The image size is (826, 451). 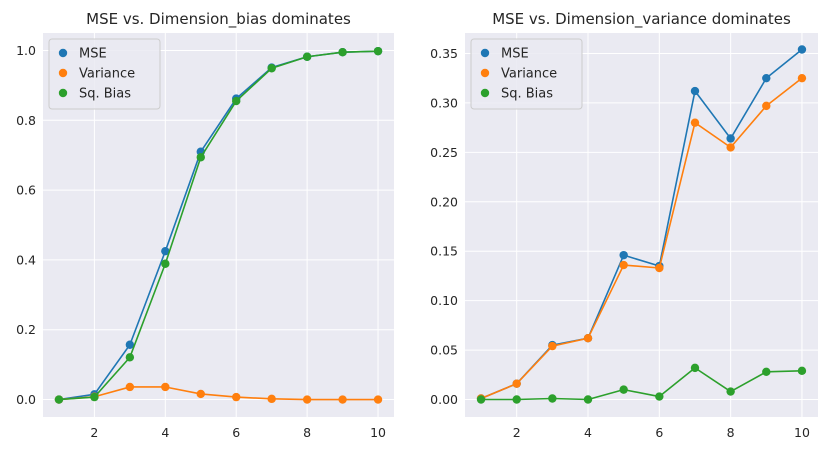 I want to click on y-tick-label: 0.0, so click(x=26, y=399).